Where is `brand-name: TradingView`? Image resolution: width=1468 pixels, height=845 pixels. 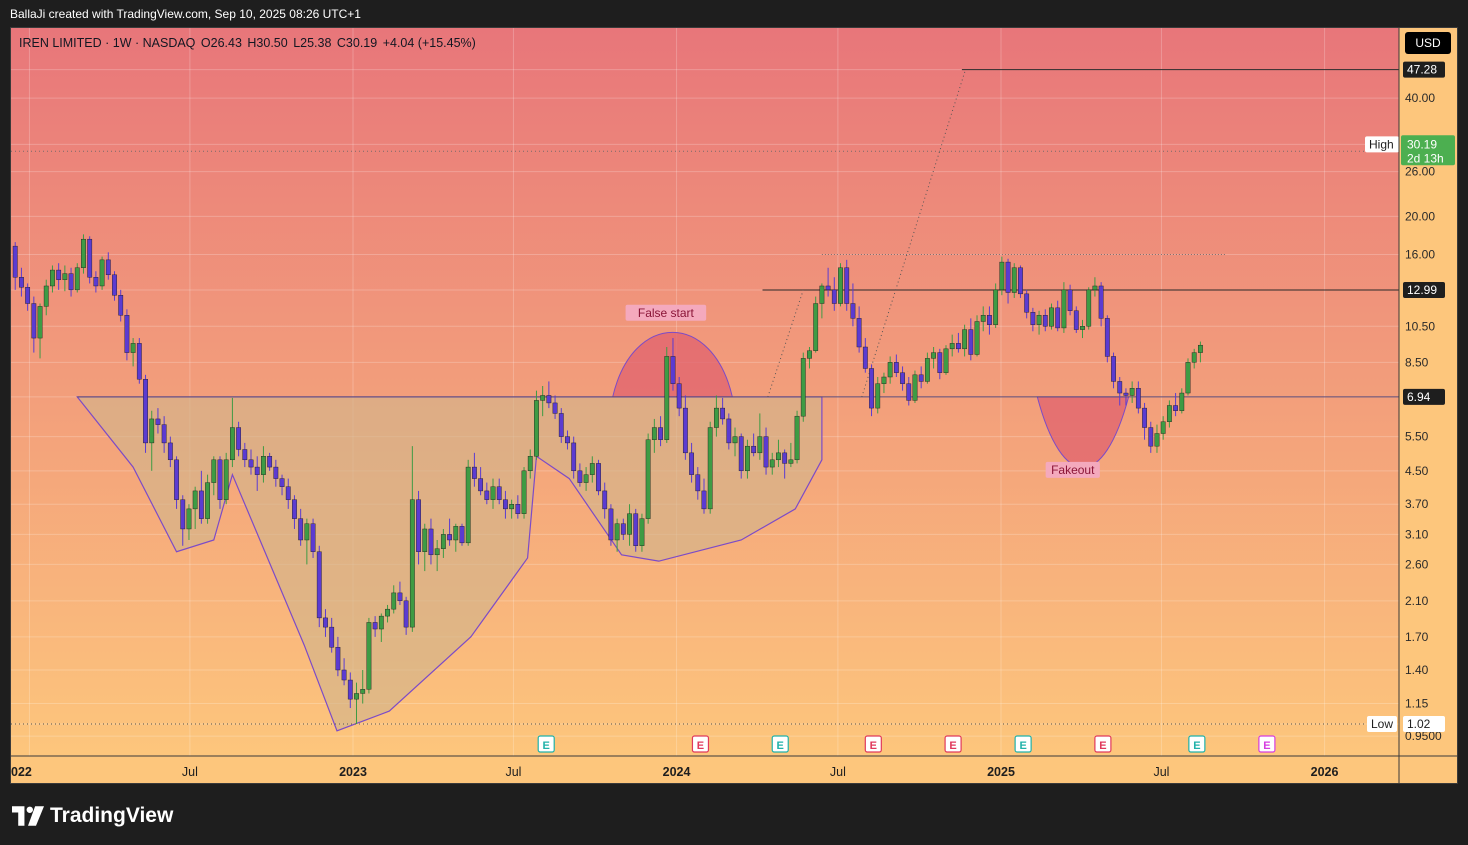 brand-name: TradingView is located at coordinates (112, 815).